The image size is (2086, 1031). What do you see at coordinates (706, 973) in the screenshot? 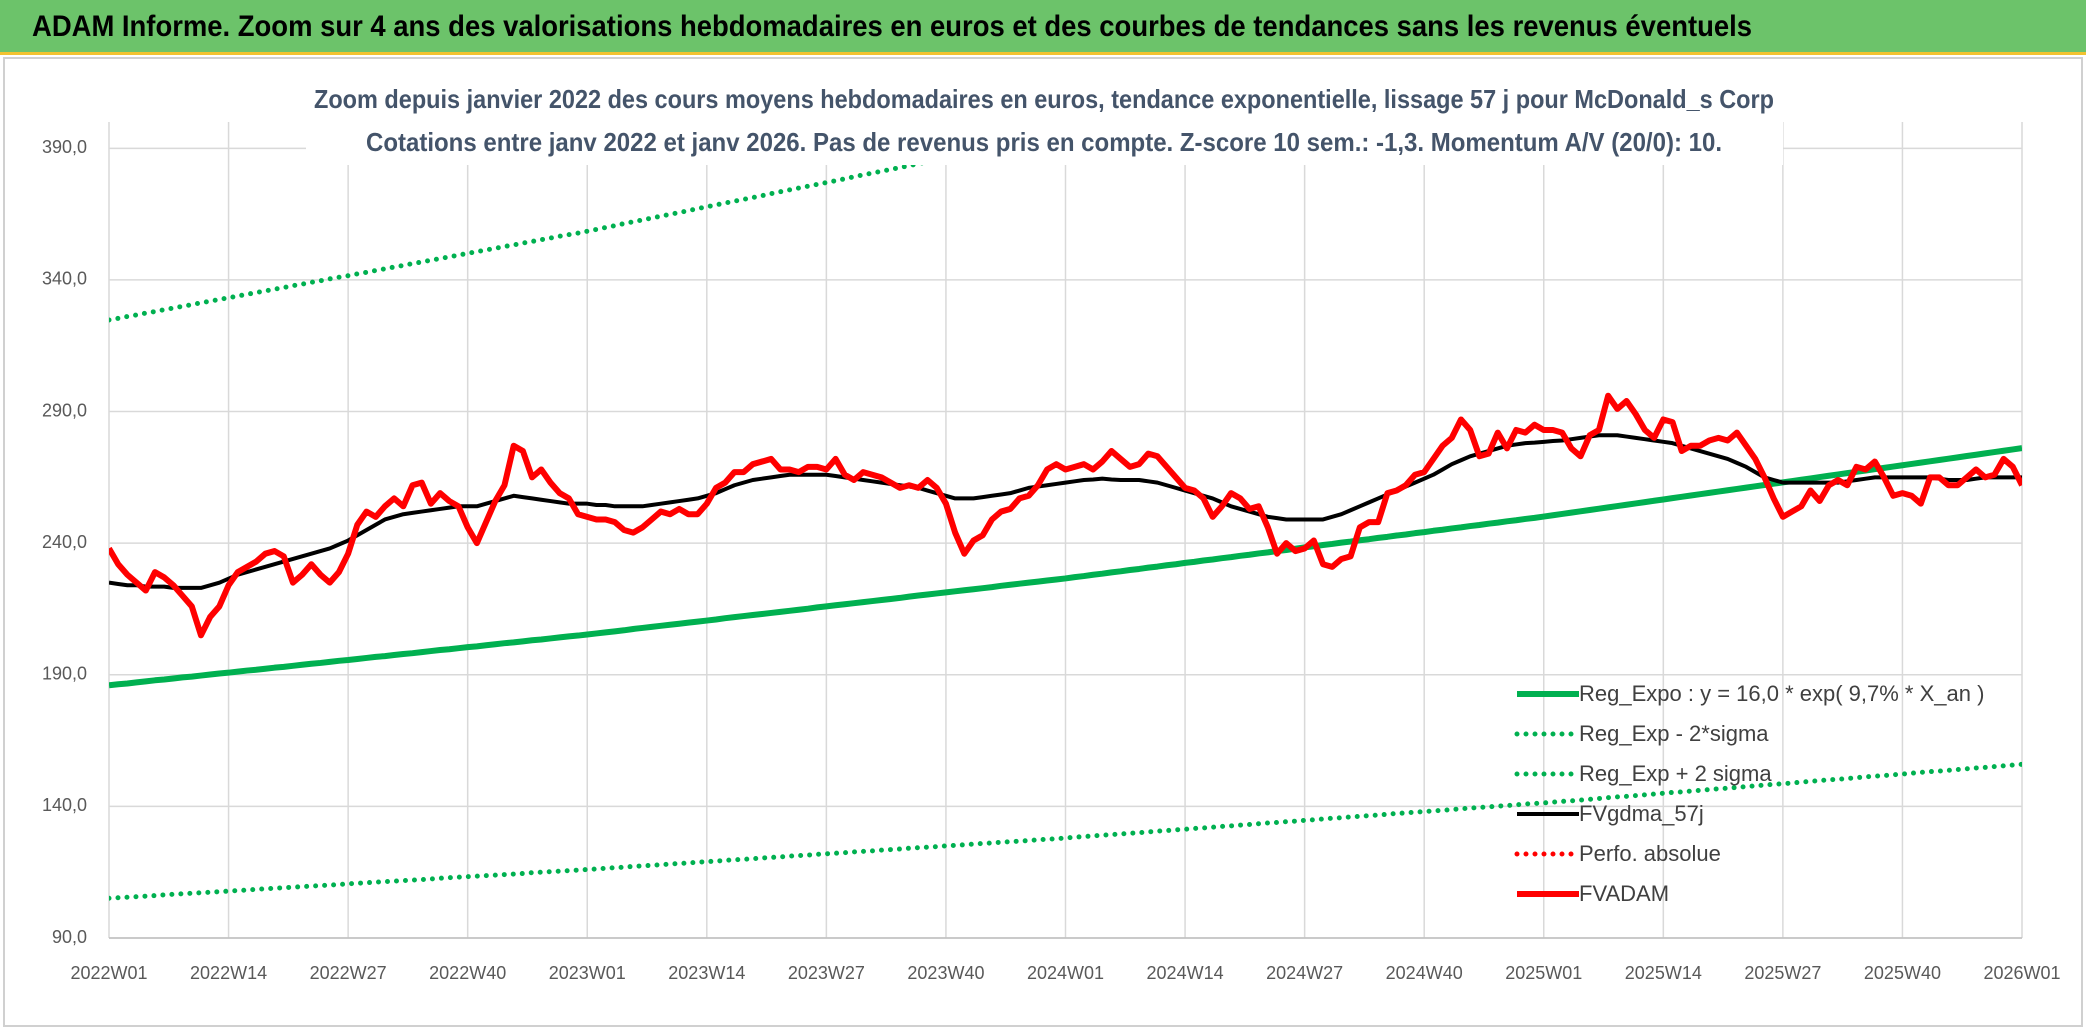
I see `x-tick-label: 2023W14` at bounding box center [706, 973].